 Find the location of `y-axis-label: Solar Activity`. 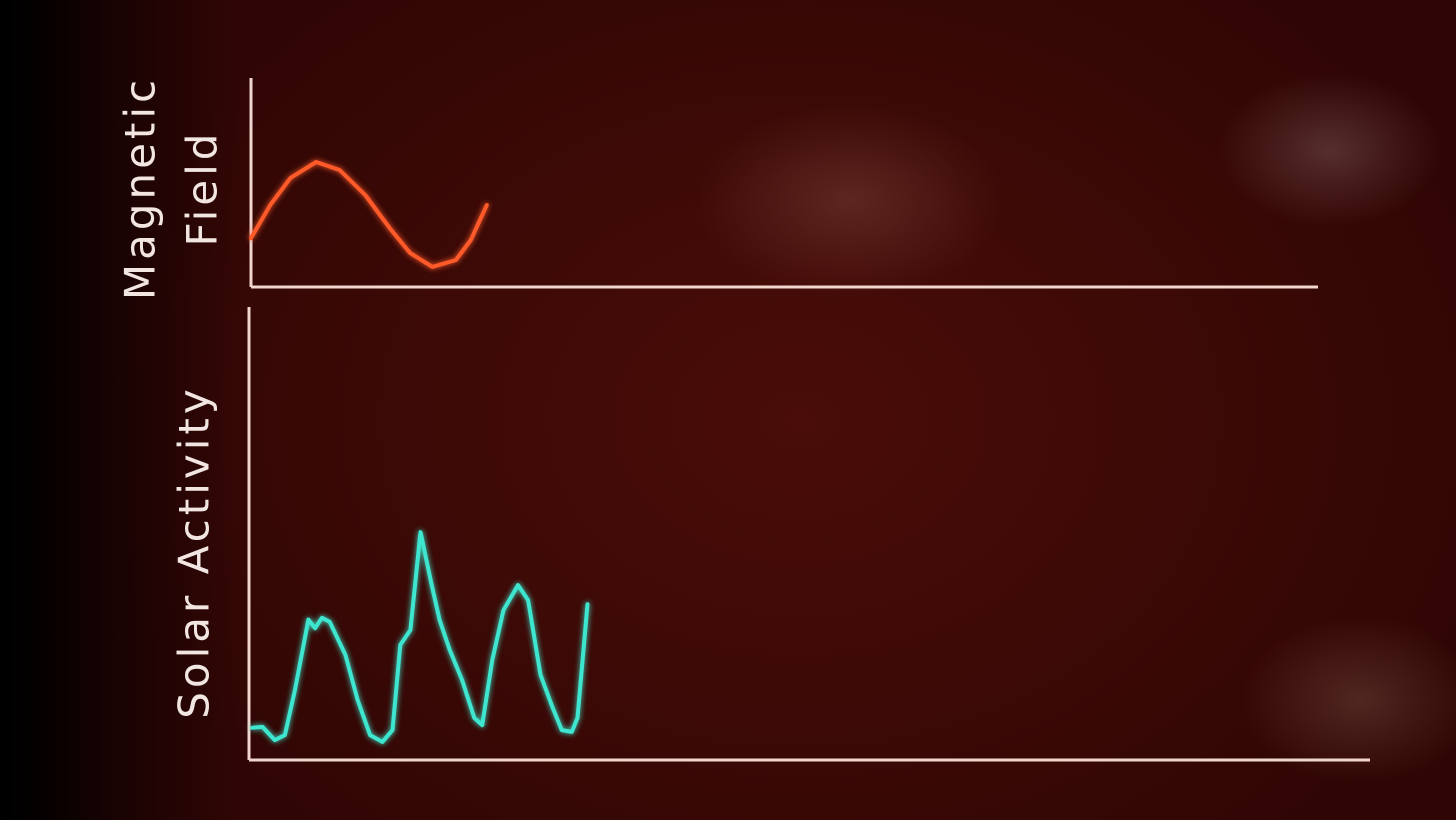

y-axis-label: Solar Activity is located at coordinates (194, 551).